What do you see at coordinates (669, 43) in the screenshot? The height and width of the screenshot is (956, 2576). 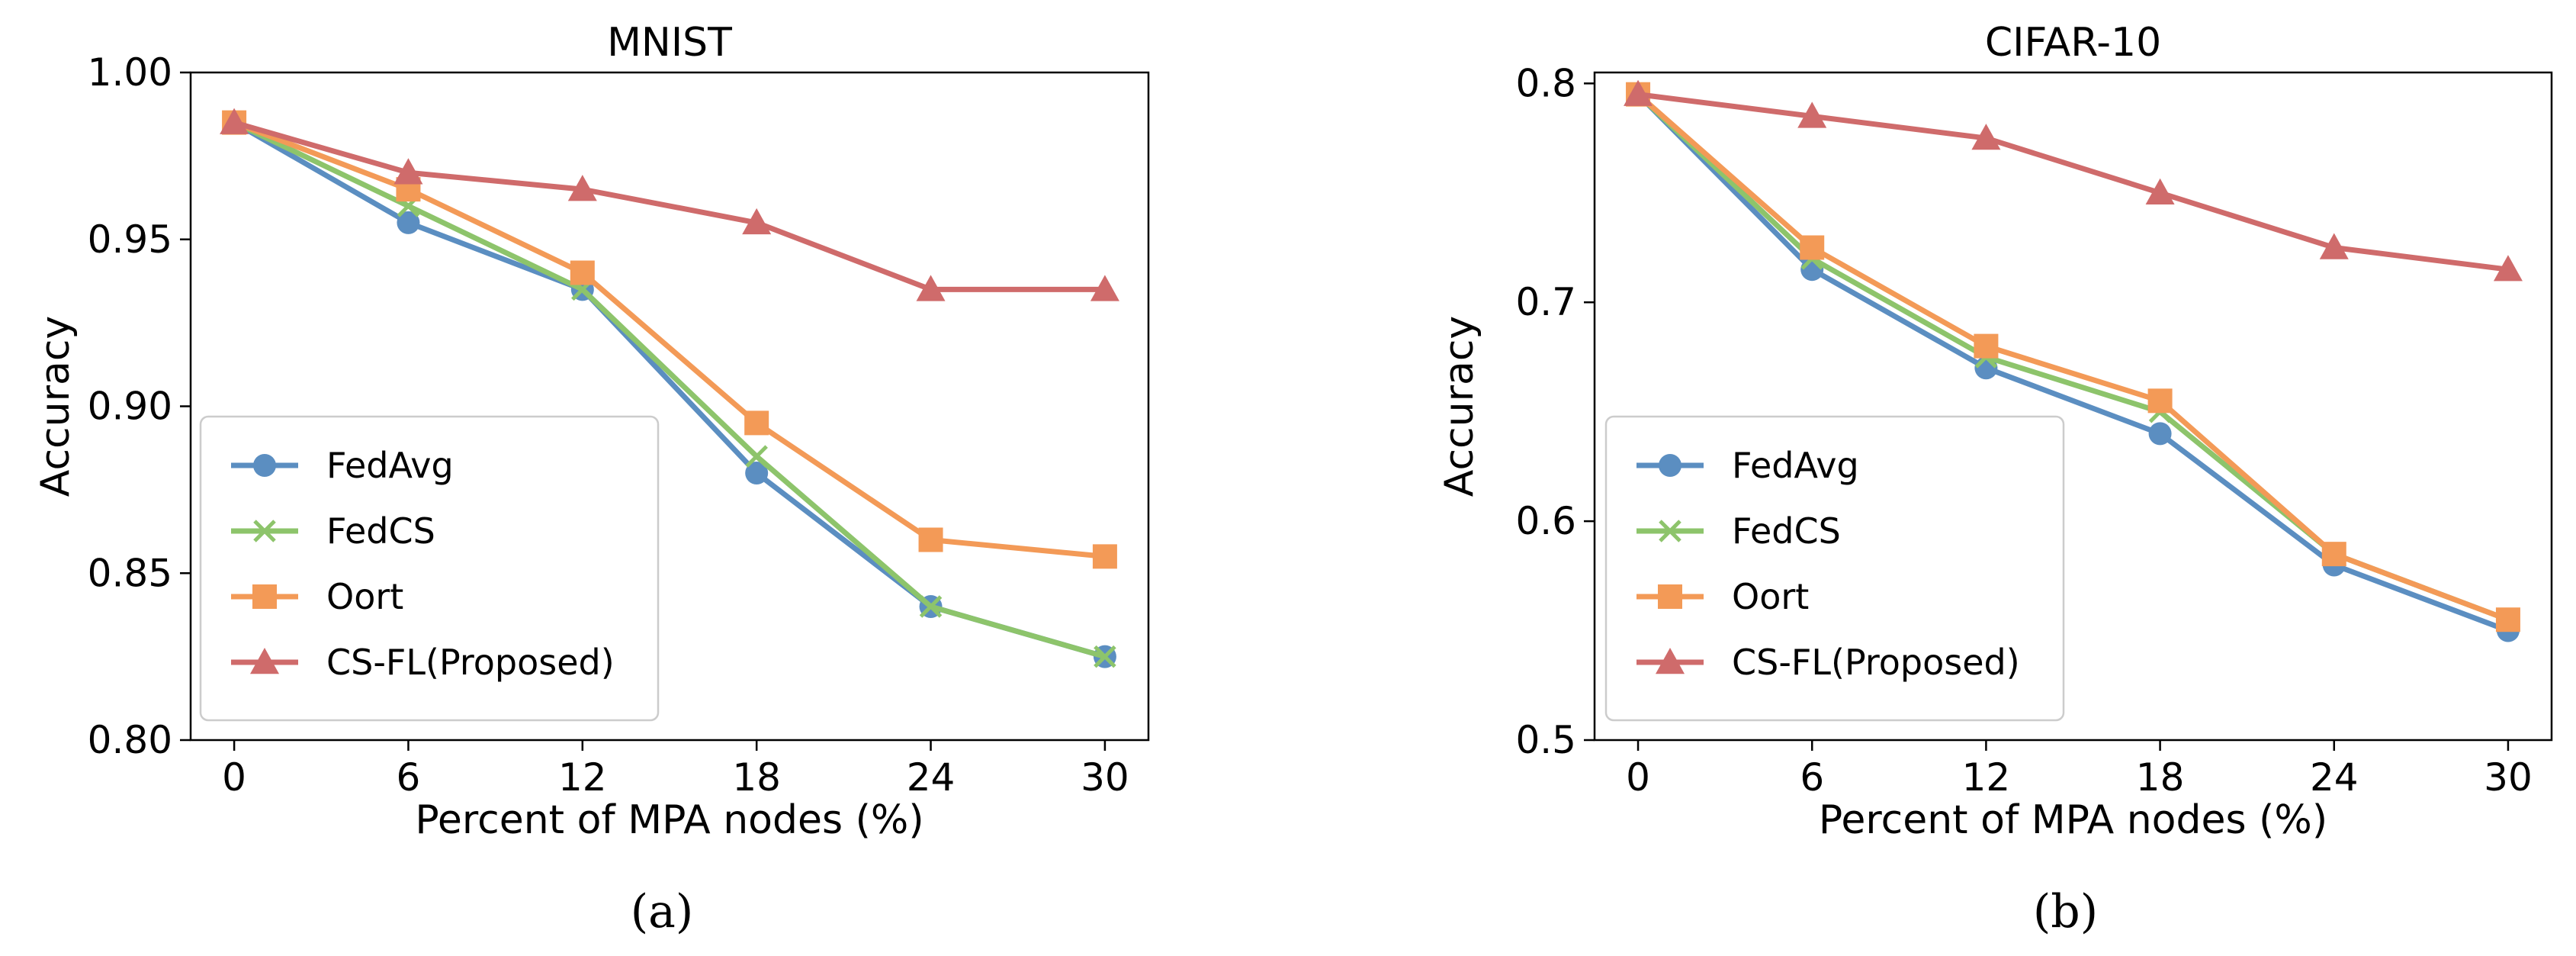 I see `chart-title: MNIST` at bounding box center [669, 43].